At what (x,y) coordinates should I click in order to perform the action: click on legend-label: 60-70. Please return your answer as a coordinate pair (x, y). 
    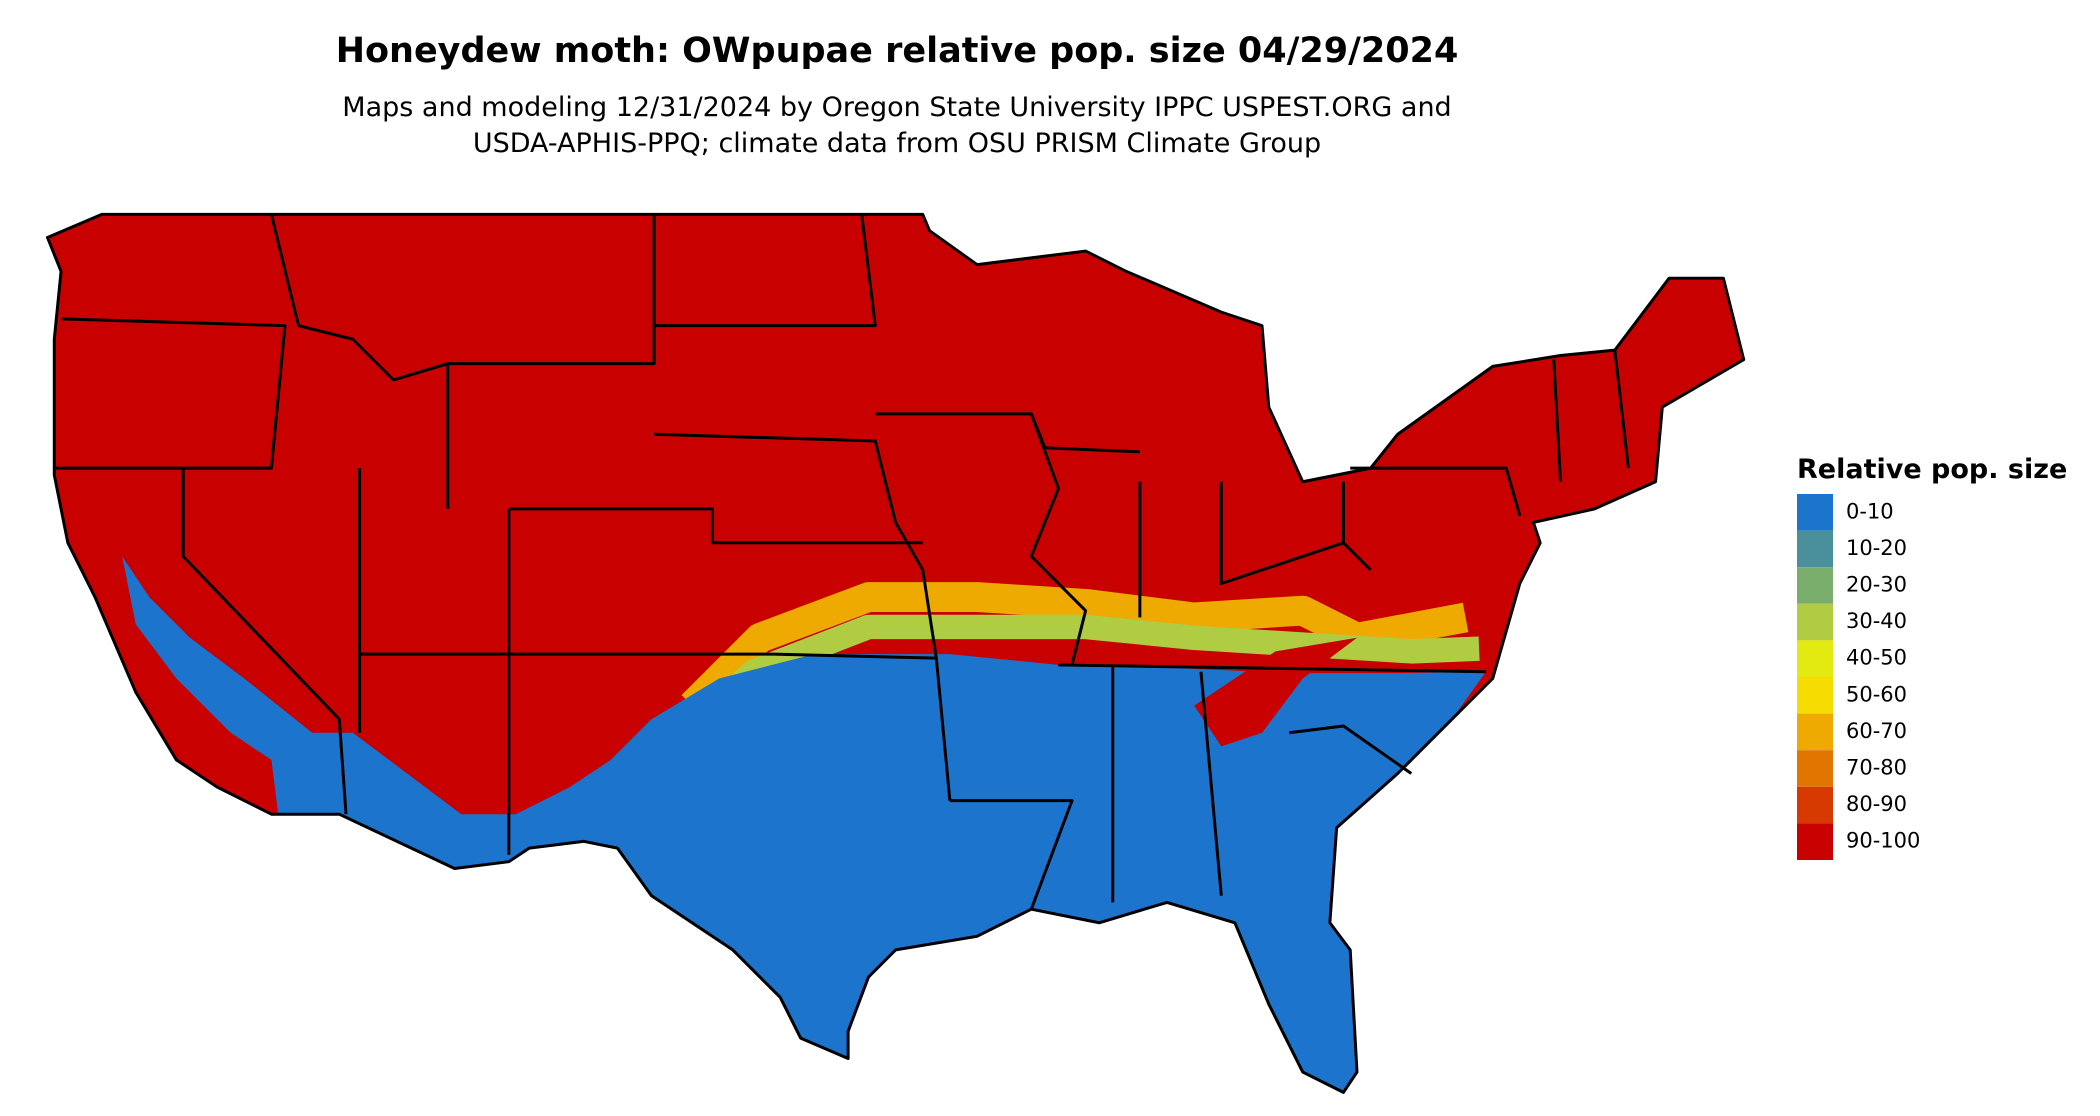
    Looking at the image, I should click on (1876, 731).